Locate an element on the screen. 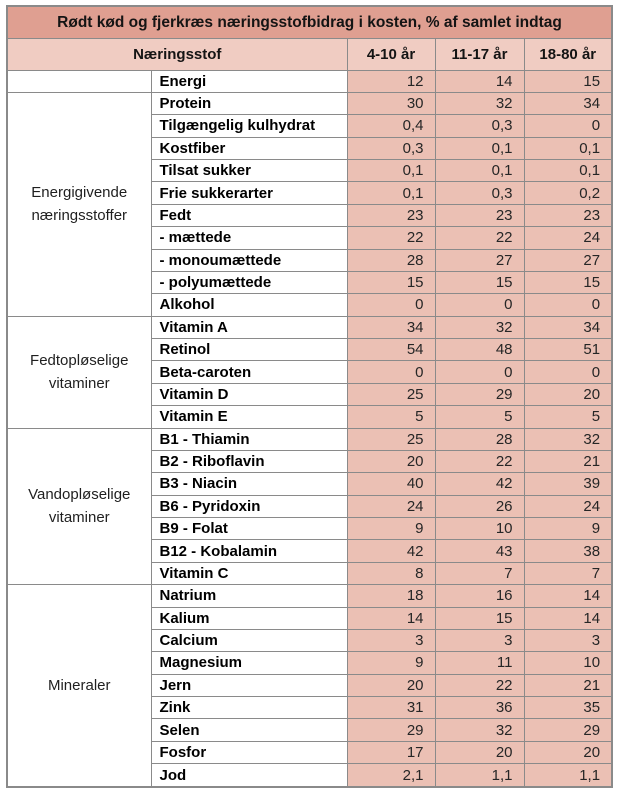 Image resolution: width=617 pixels, height=792 pixels. table-row: Zink 31 36 35 is located at coordinates (310, 708).